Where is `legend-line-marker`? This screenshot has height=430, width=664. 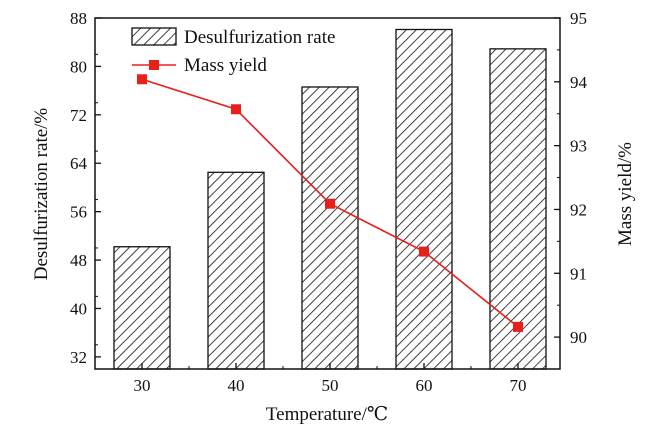
legend-line-marker is located at coordinates (154, 65).